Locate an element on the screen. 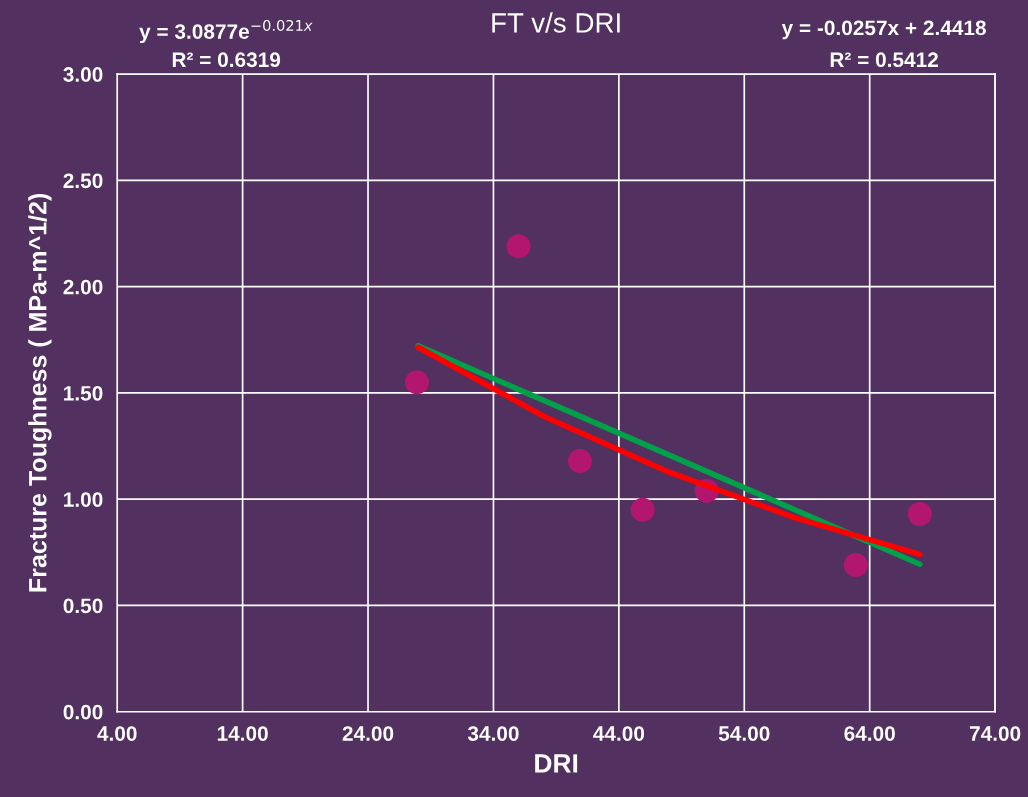 The height and width of the screenshot is (797, 1028). y-tick-label: 2.50 is located at coordinates (83, 181).